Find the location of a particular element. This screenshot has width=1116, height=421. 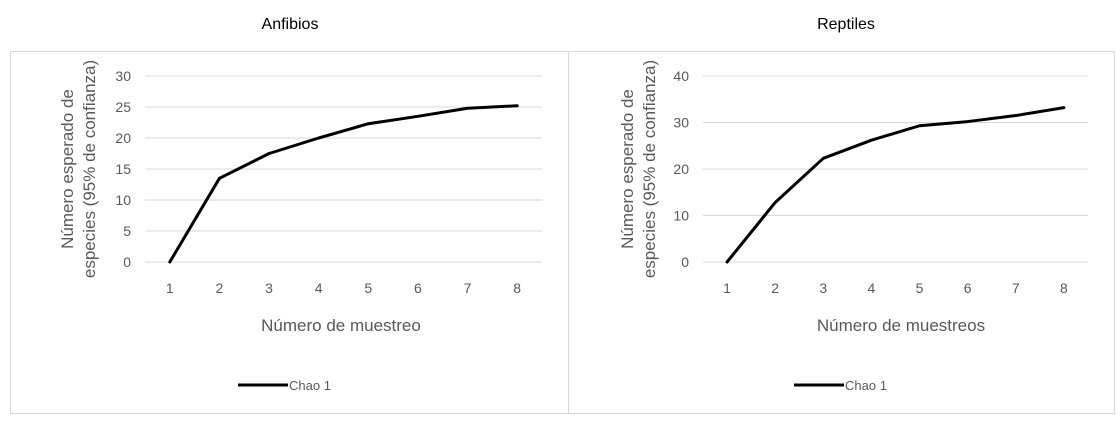

x-tick-label-anfibios: 3 is located at coordinates (269, 288).